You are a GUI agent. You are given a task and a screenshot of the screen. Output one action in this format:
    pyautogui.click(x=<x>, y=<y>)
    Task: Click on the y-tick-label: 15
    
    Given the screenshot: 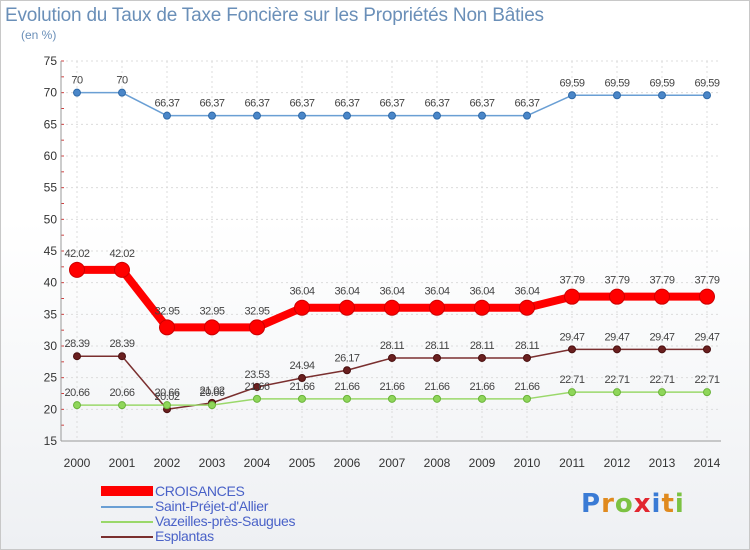 What is the action you would take?
    pyautogui.click(x=51, y=441)
    